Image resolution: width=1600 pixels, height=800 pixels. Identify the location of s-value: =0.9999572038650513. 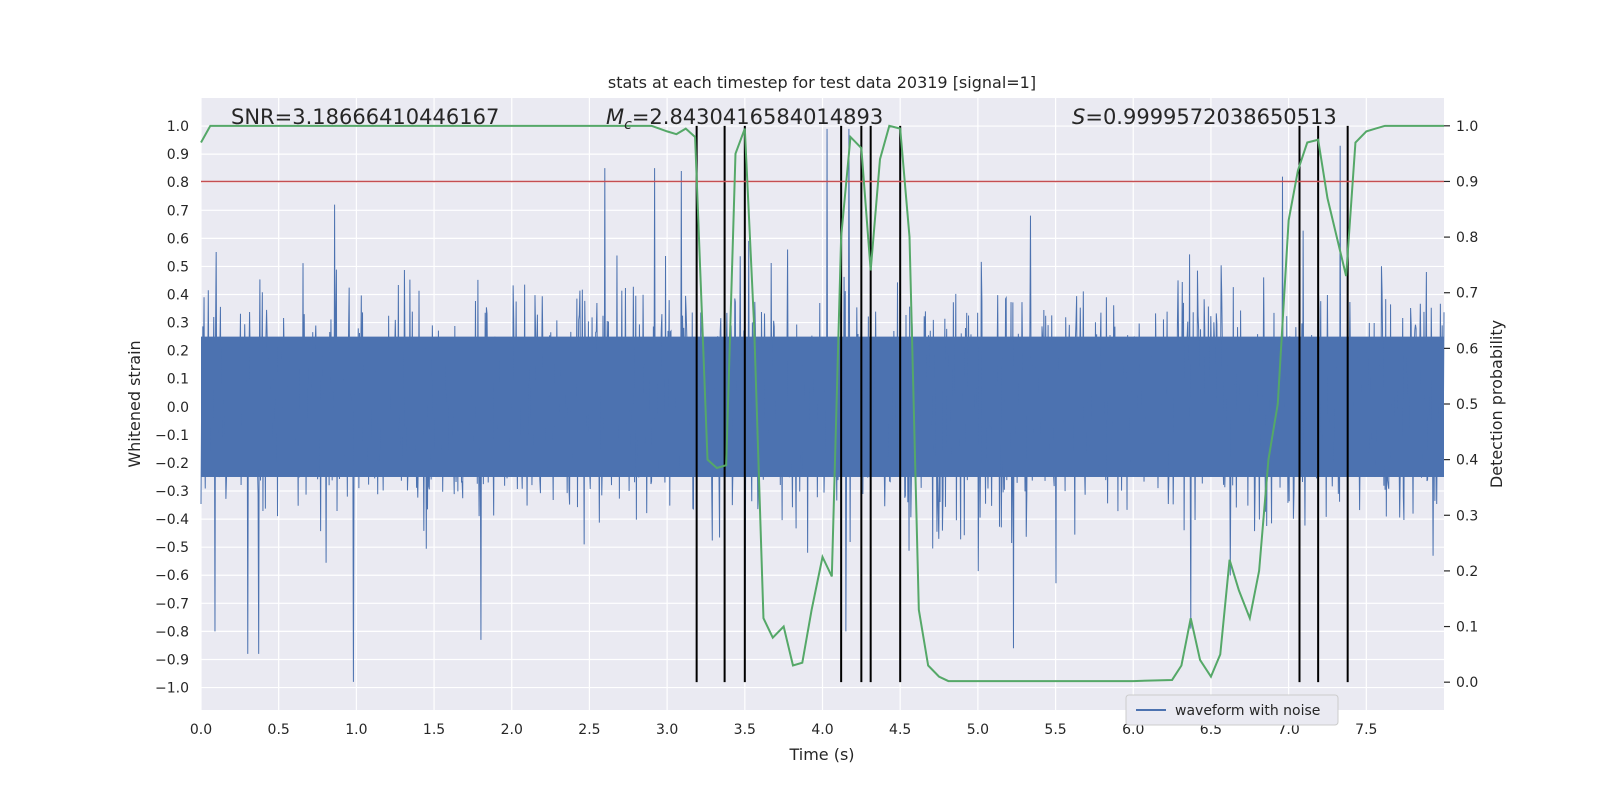
(1210, 117).